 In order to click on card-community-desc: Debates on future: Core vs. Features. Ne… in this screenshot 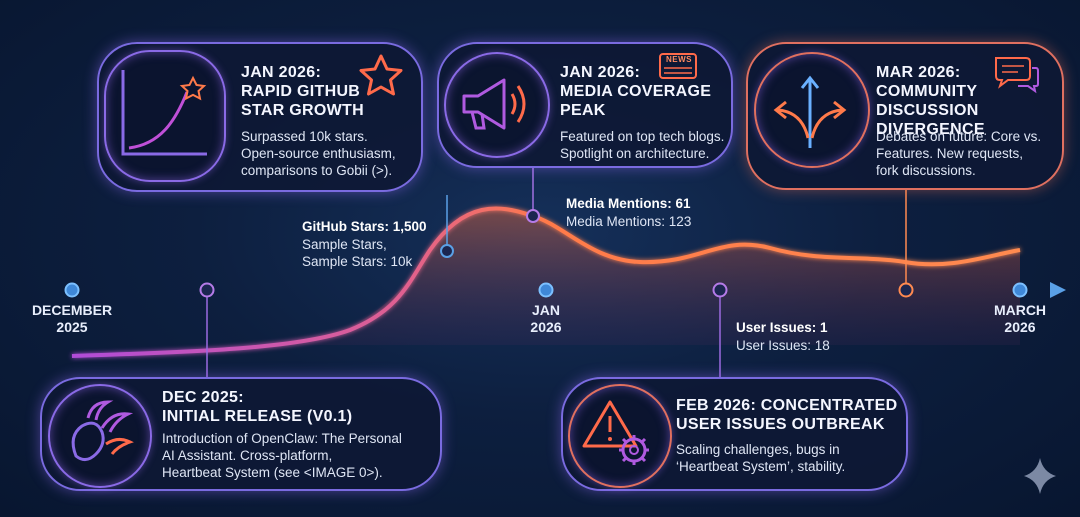, I will do `click(959, 153)`.